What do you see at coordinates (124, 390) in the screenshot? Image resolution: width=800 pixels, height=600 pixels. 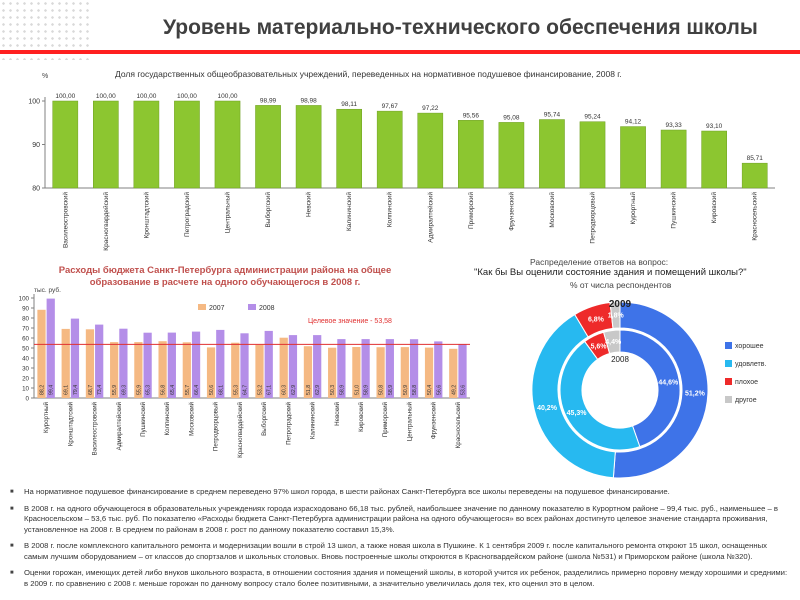 I see `data-label-2008: 69,3` at bounding box center [124, 390].